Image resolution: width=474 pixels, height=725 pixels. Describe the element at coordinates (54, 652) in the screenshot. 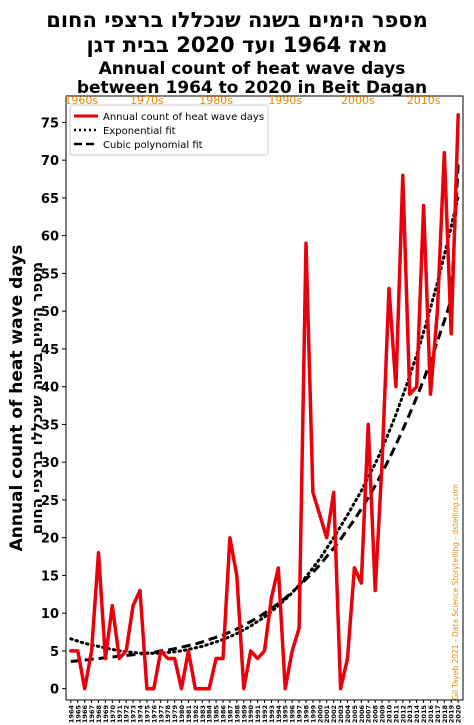

I see `y-tick-label-1: 5` at that location.